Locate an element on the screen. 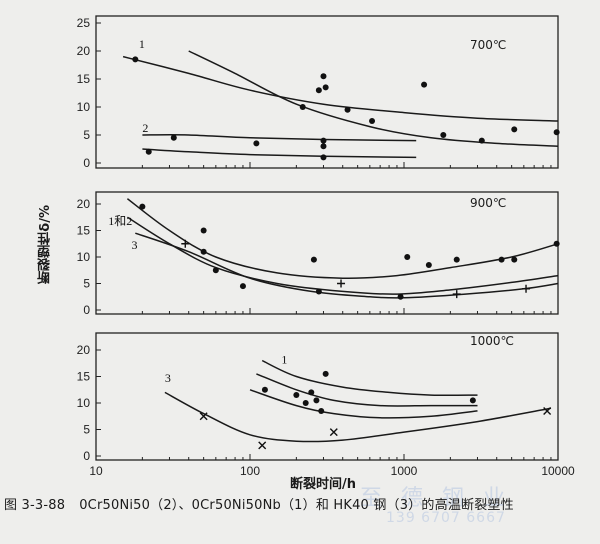  curve-label: 1和2 is located at coordinates (120, 221).